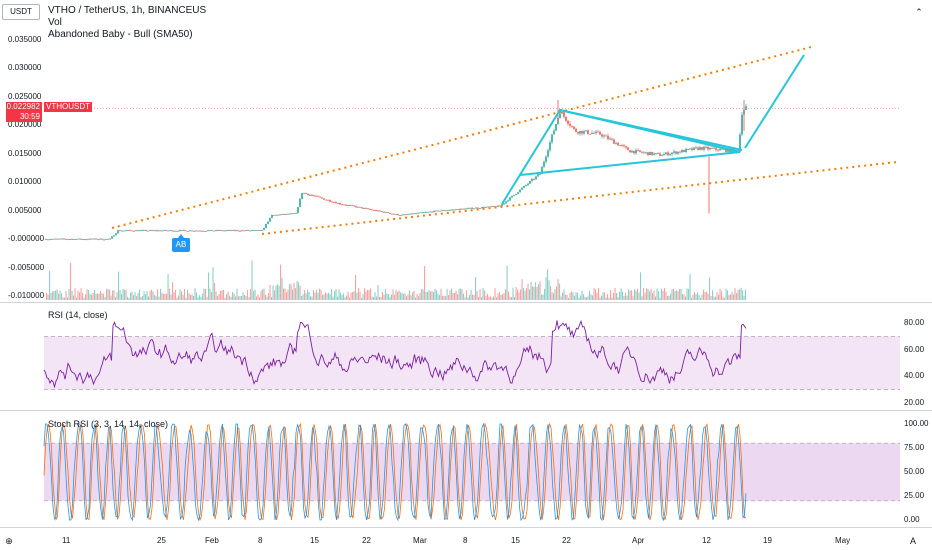 This screenshot has width=932, height=550. Describe the element at coordinates (919, 11) in the screenshot. I see `chevron-up-icon: ⌃` at that location.